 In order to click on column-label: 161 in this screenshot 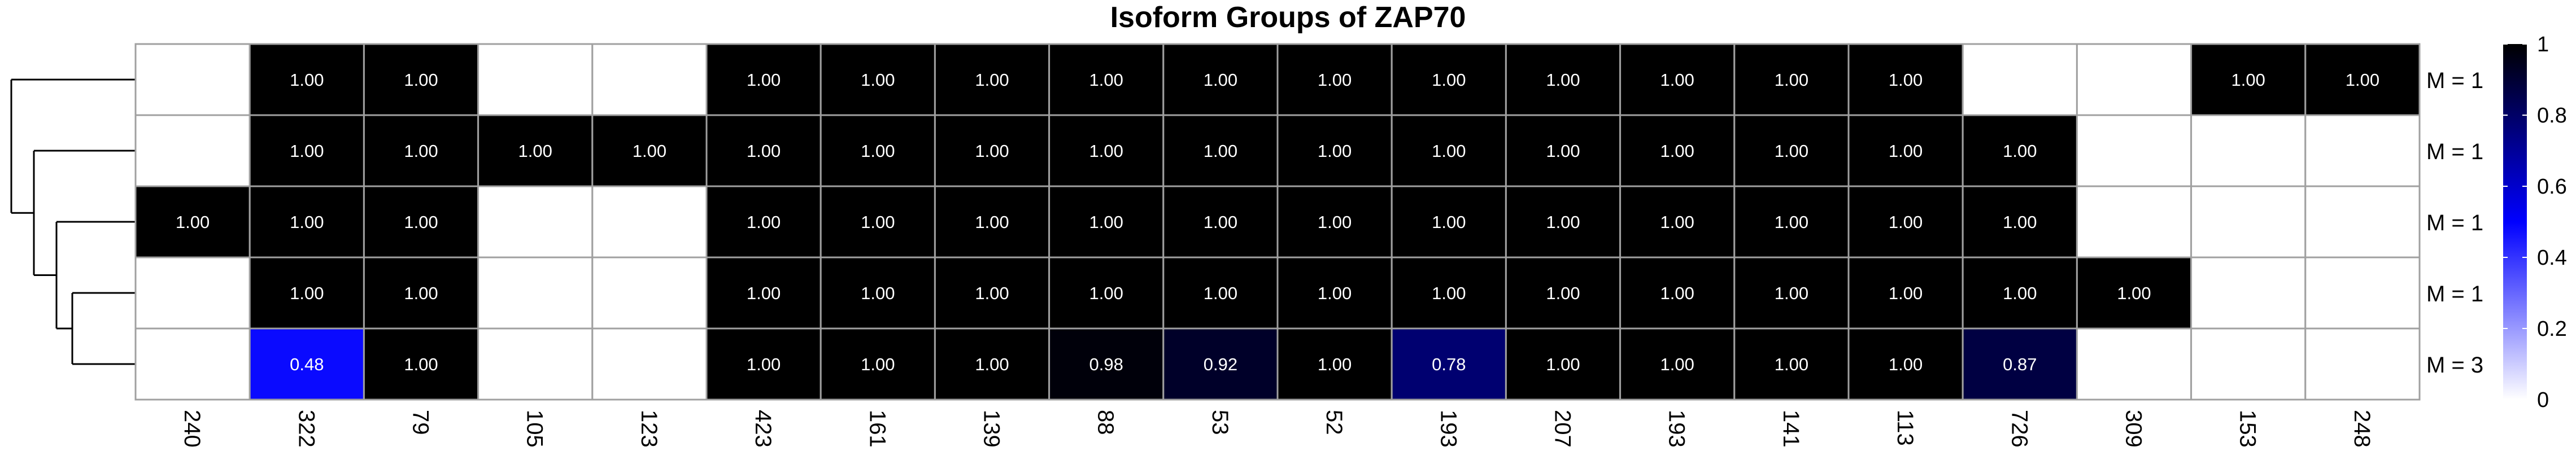, I will do `click(877, 429)`.